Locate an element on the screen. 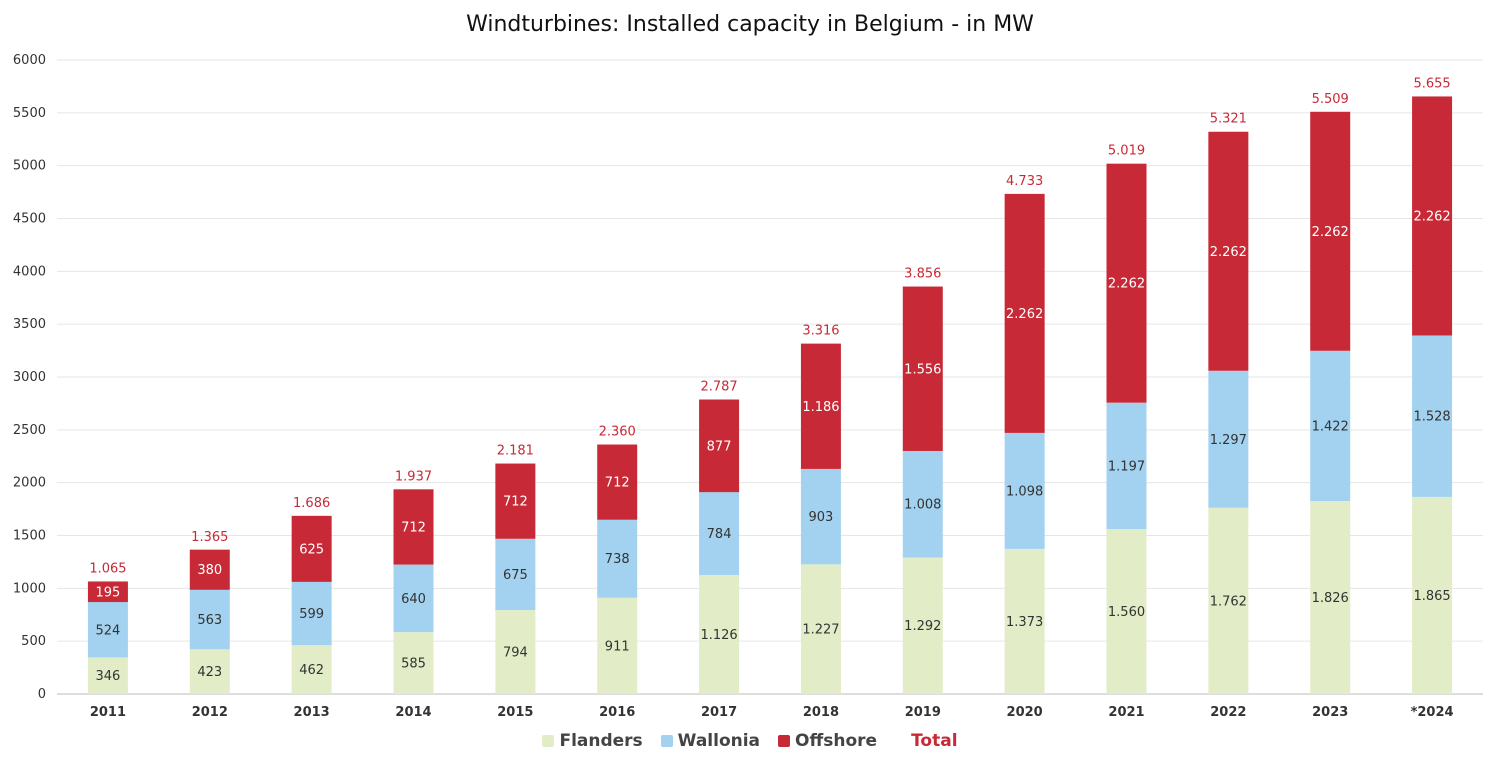 This screenshot has height=768, width=1500. y-tick-label: 2500 is located at coordinates (29, 430).